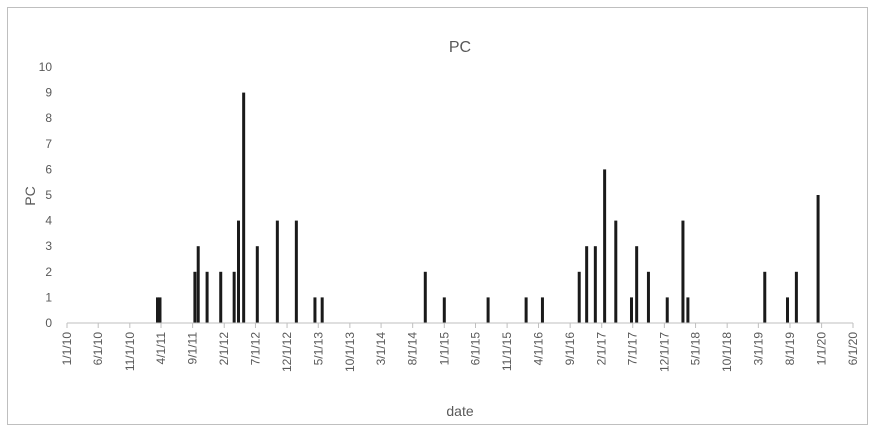 Image resolution: width=875 pixels, height=429 pixels. I want to click on x-tick-label: 4/1/11, so click(161, 348).